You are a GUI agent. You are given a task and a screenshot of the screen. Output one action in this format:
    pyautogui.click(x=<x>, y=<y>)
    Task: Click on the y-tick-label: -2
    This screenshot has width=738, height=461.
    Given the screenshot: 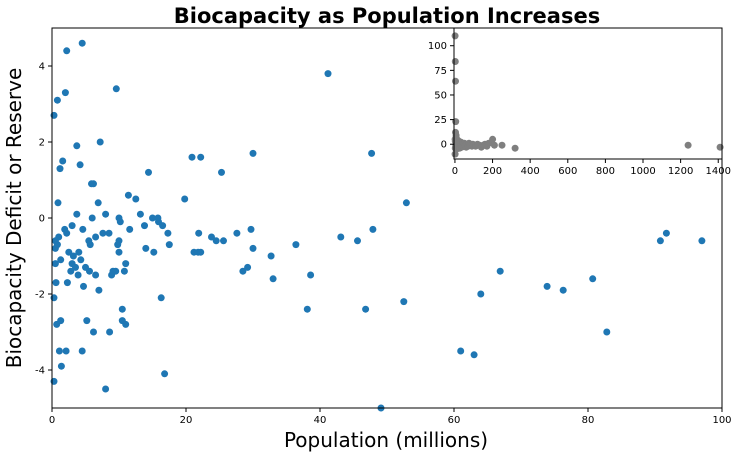 What is the action you would take?
    pyautogui.click(x=40, y=295)
    